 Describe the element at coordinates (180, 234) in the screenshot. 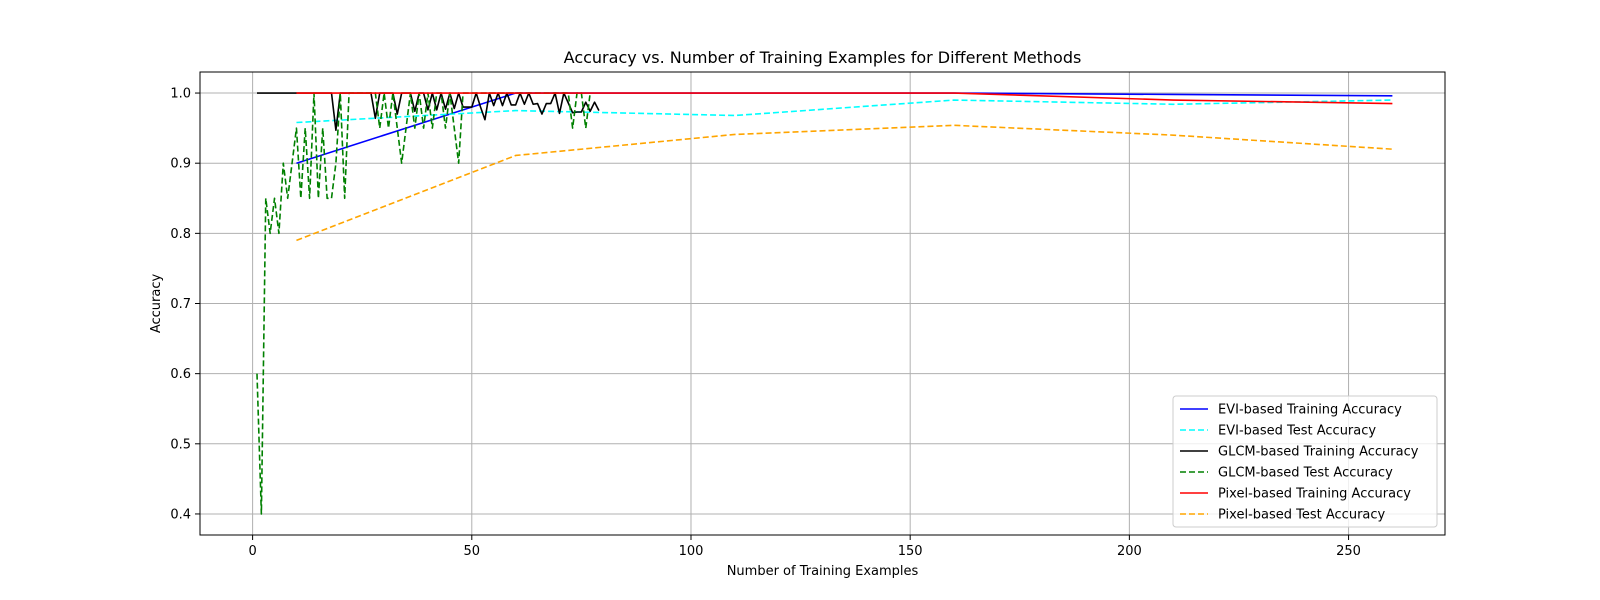

I see `y-tick-label: 0.8` at that location.